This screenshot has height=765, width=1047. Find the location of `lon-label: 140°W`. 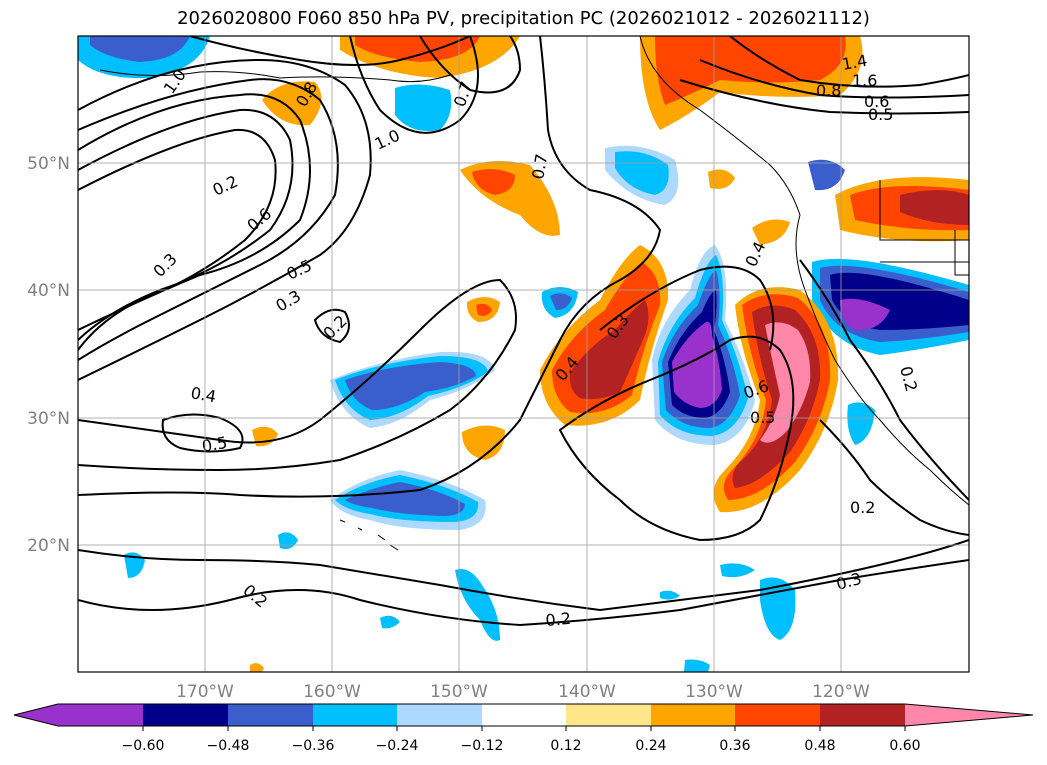

lon-label: 140°W is located at coordinates (587, 692).